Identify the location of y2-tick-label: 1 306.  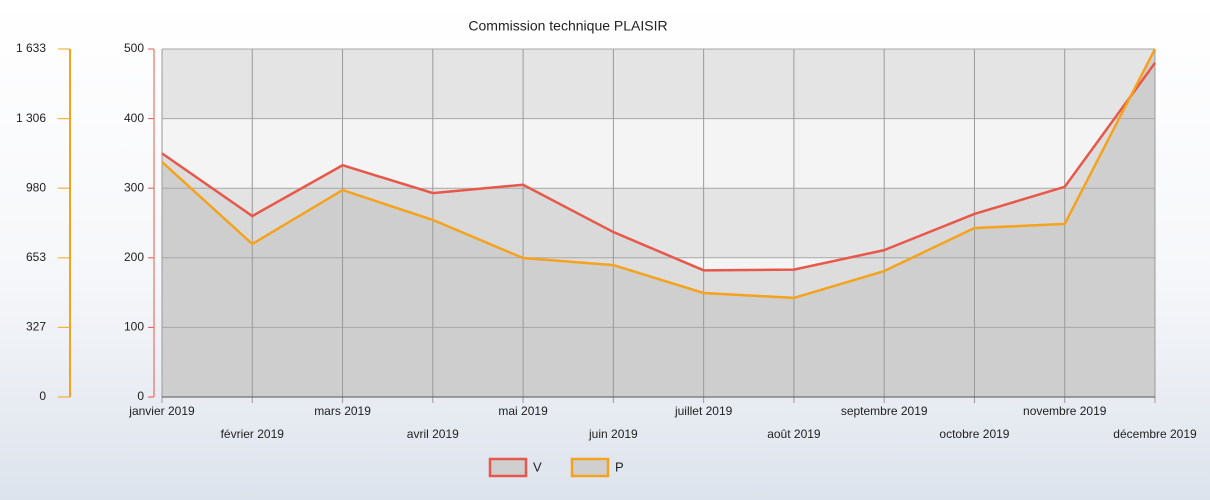
(31, 118).